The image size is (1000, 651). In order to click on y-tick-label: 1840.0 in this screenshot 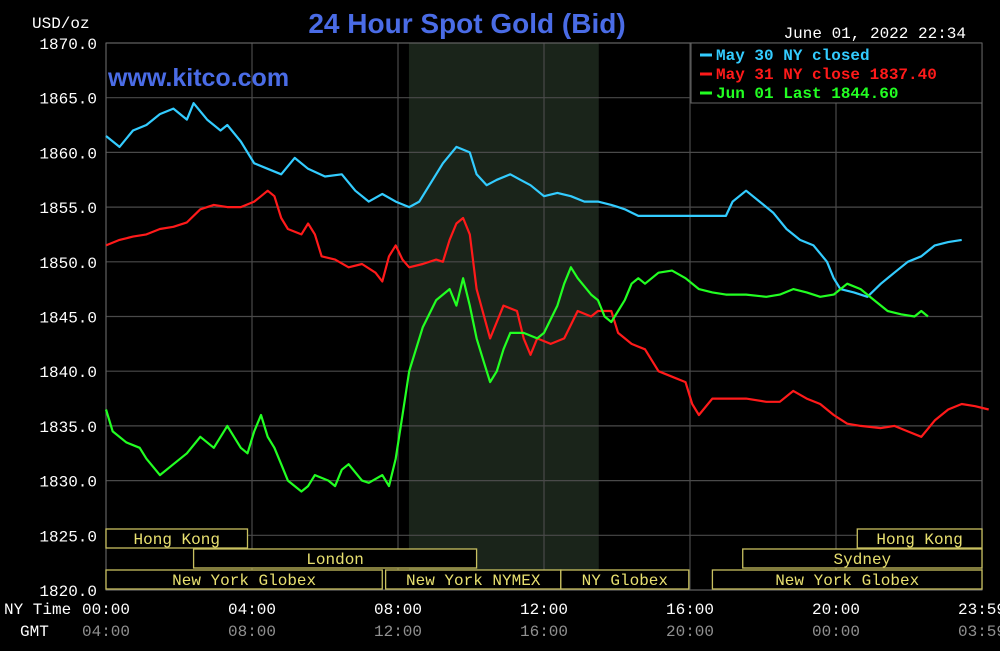, I will do `click(68, 373)`.